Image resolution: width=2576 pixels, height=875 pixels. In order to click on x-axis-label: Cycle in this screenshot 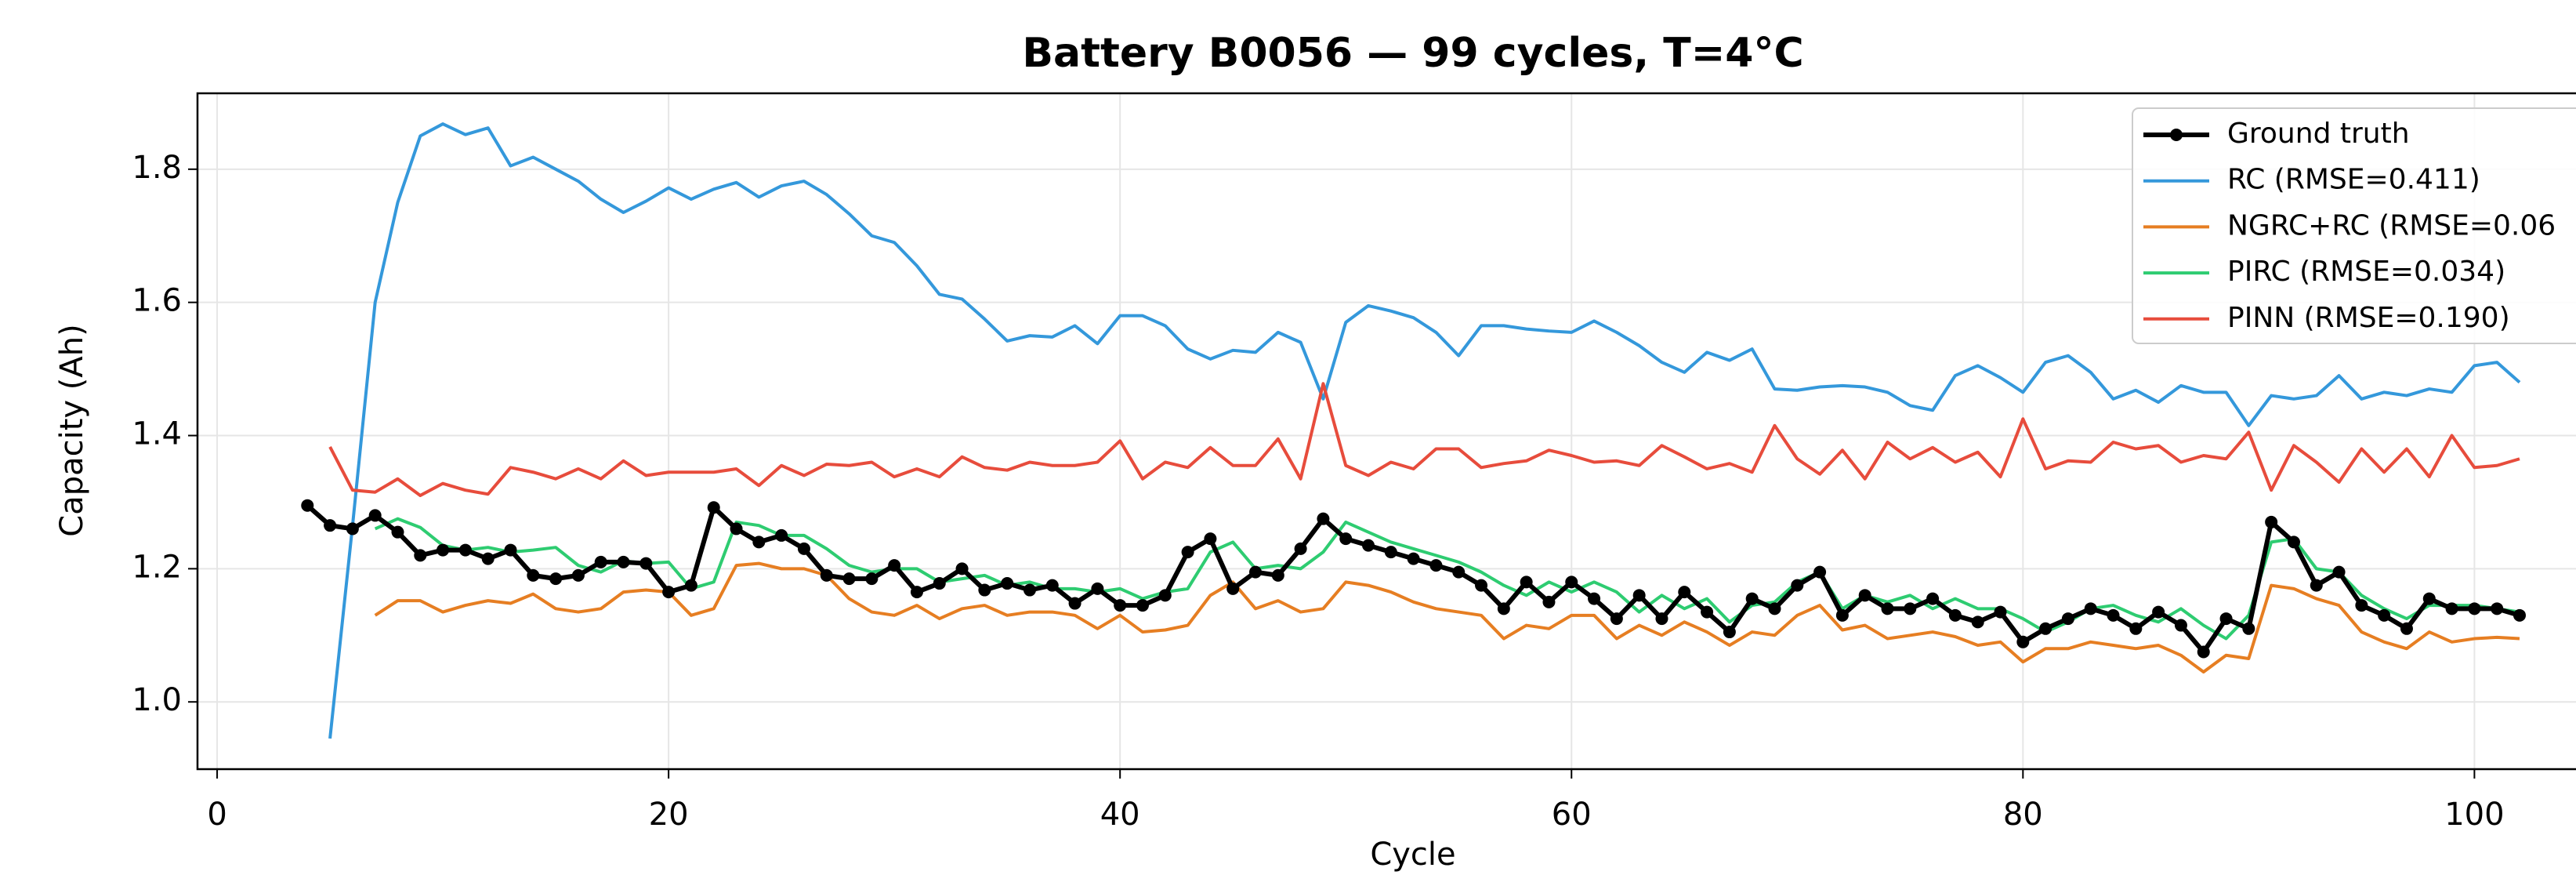, I will do `click(1412, 855)`.